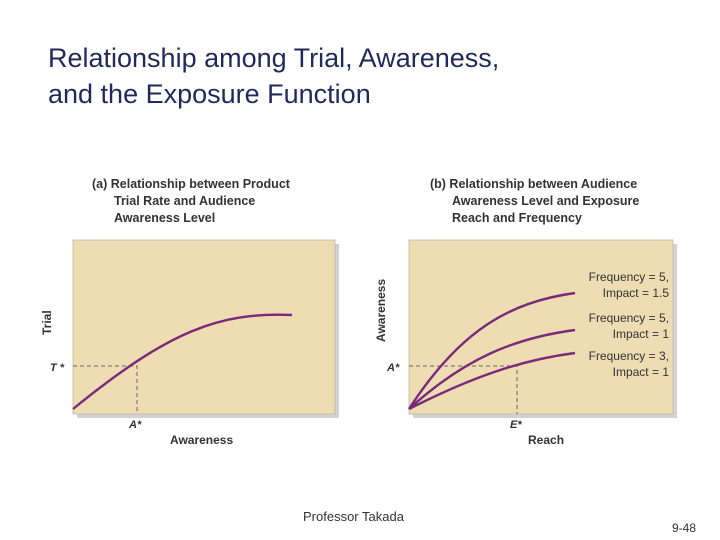 The width and height of the screenshot is (720, 540). Describe the element at coordinates (546, 201) in the screenshot. I see `panel-b-caption-line-2: Awareness Level and Exposure` at that location.